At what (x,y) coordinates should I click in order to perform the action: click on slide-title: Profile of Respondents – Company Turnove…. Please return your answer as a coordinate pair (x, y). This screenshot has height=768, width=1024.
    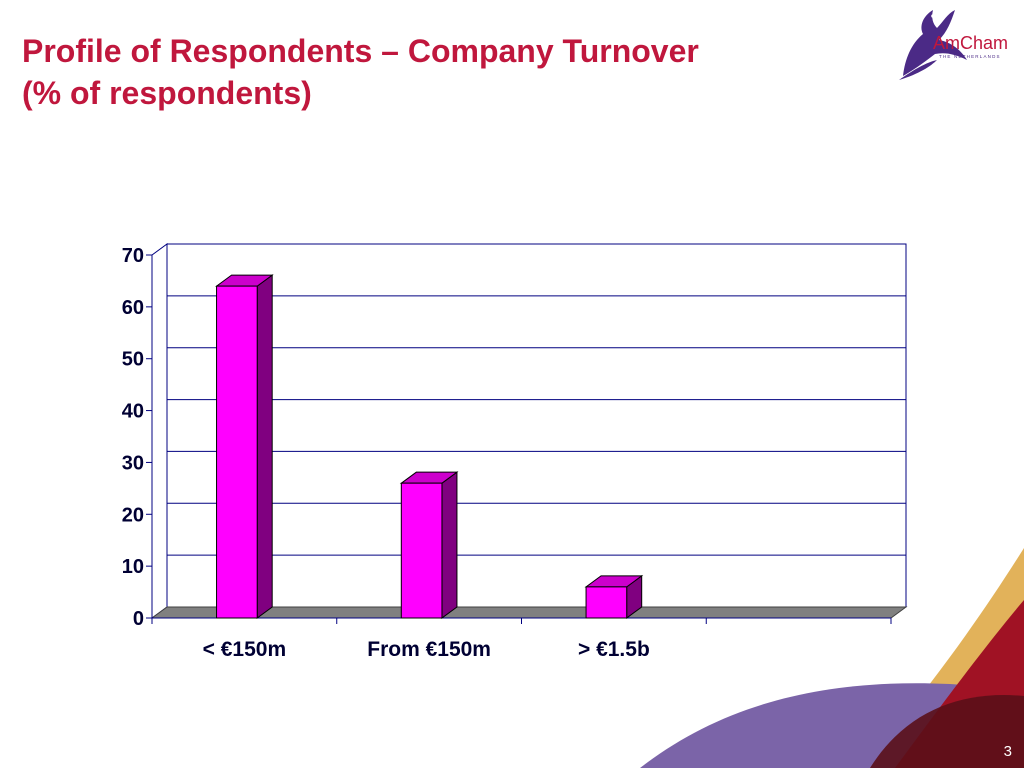
    Looking at the image, I should click on (360, 72).